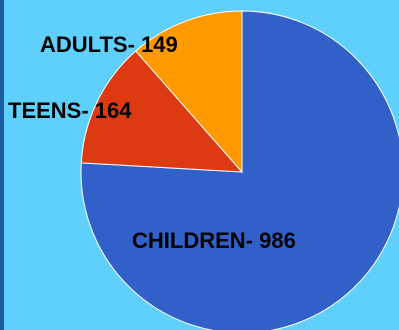  Describe the element at coordinates (2, 165) in the screenshot. I see `left-border` at that location.